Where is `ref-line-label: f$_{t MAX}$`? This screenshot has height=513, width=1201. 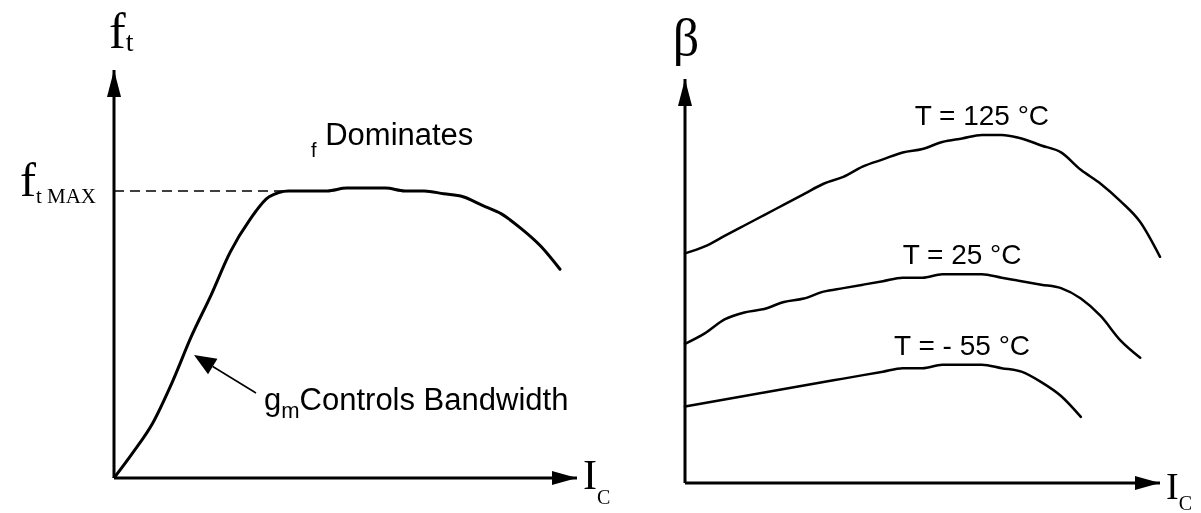 ref-line-label: f$_{t MAX}$ is located at coordinates (57, 180).